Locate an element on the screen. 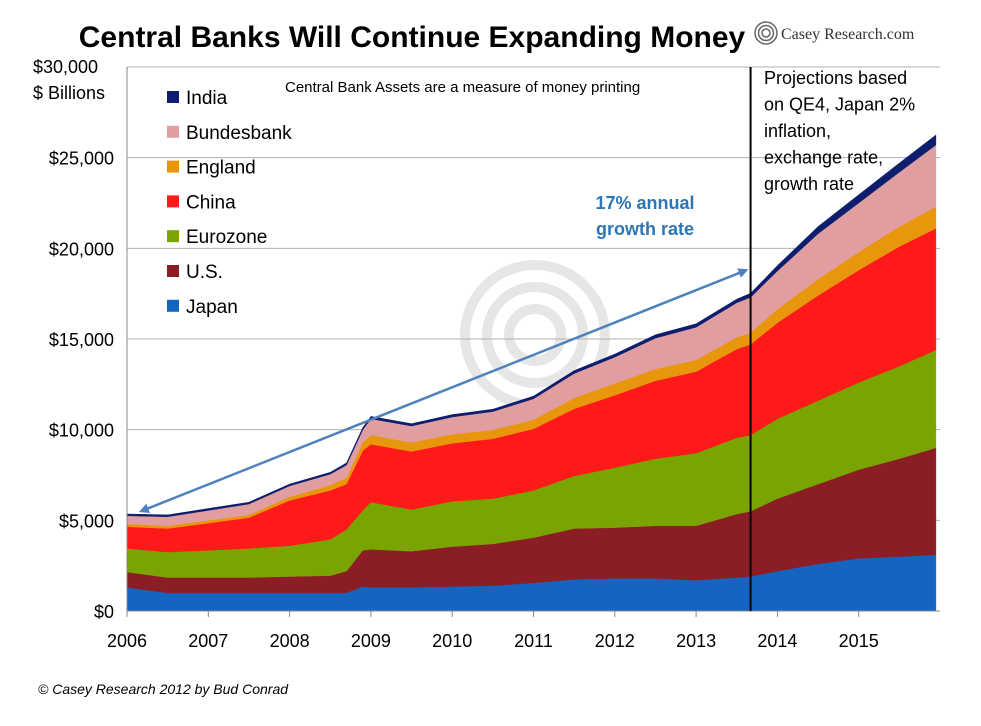  y-axis-top-label: $30,000 is located at coordinates (65, 67).